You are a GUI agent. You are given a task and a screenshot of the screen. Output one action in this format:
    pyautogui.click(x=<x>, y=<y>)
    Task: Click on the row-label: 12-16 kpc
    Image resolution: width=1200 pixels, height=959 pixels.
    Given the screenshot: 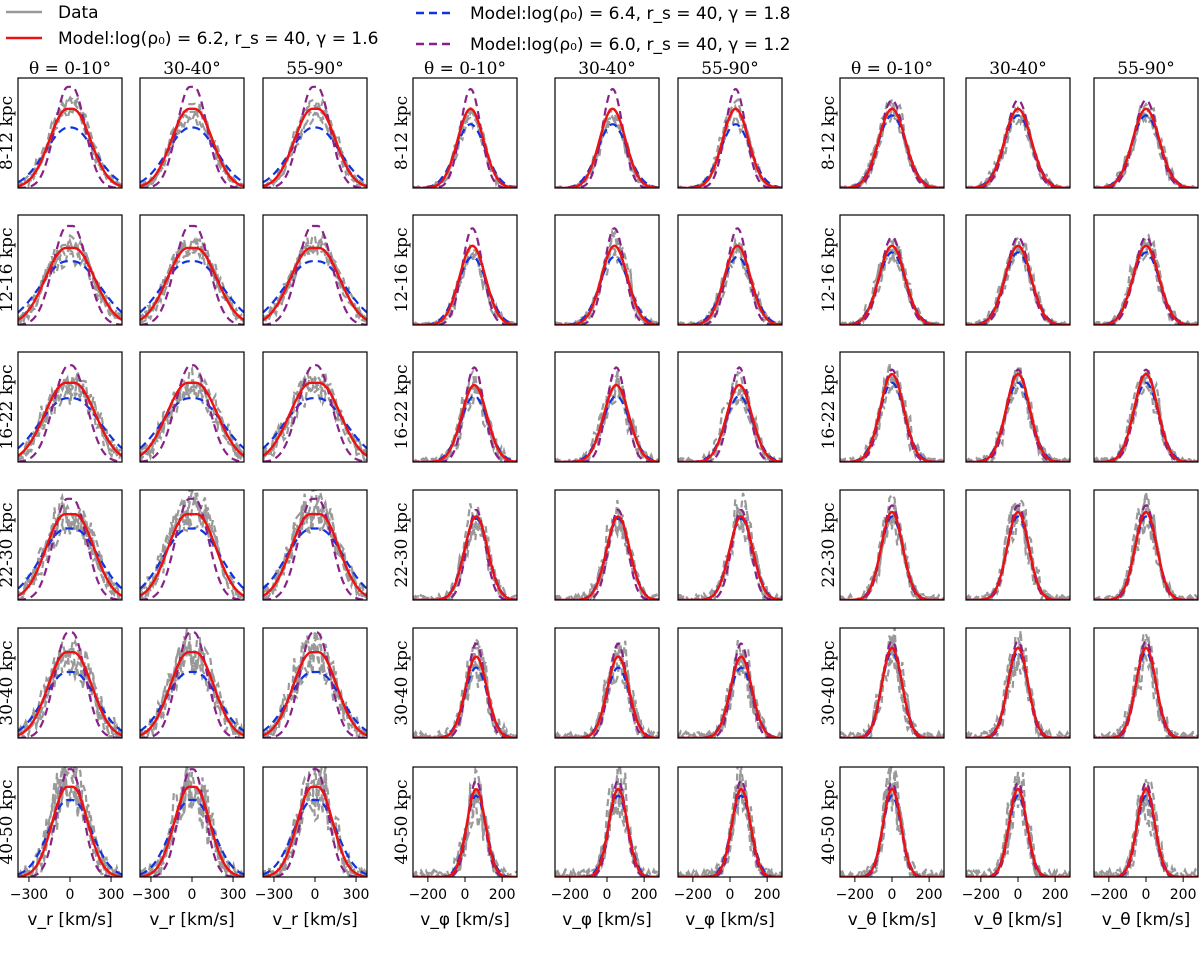 What is the action you would take?
    pyautogui.click(x=829, y=269)
    